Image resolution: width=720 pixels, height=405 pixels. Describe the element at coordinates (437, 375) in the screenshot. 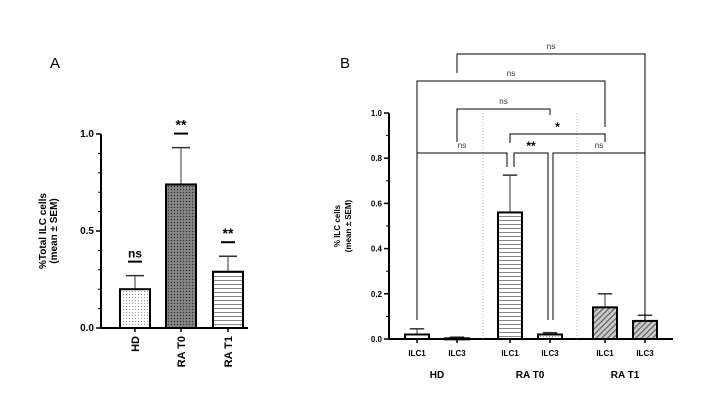

I see `group-label: HD` at that location.